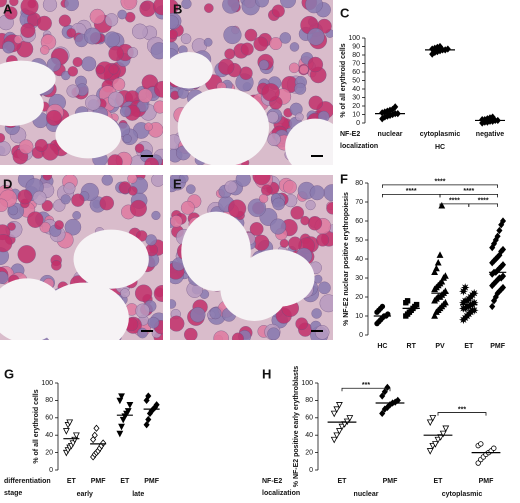  What do you see at coordinates (356, 63) in the screenshot?
I see `y-tick-label: 70` at bounding box center [356, 63].